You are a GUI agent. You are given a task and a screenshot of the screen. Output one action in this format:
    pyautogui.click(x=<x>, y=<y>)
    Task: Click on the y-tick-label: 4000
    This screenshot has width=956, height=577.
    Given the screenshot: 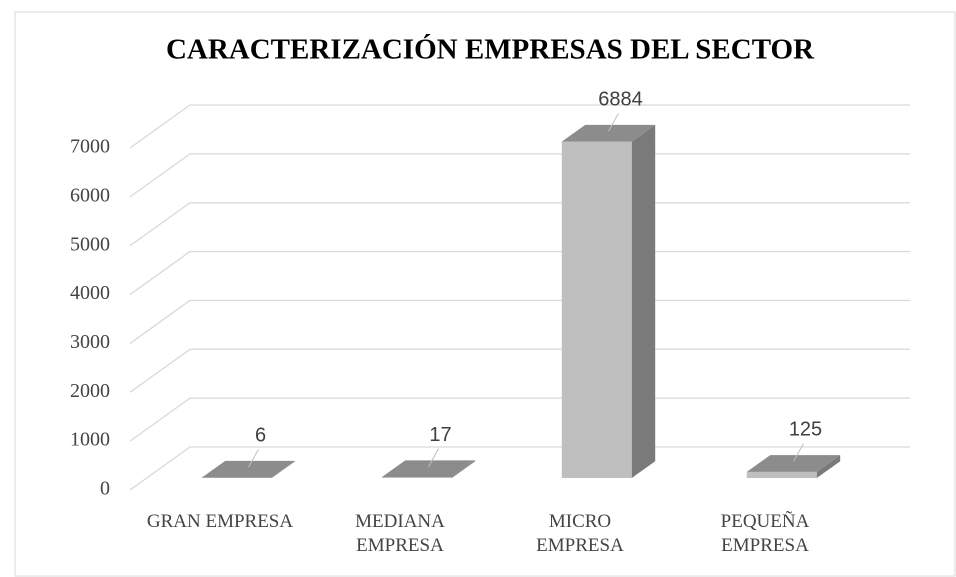 What is the action you would take?
    pyautogui.click(x=90, y=293)
    